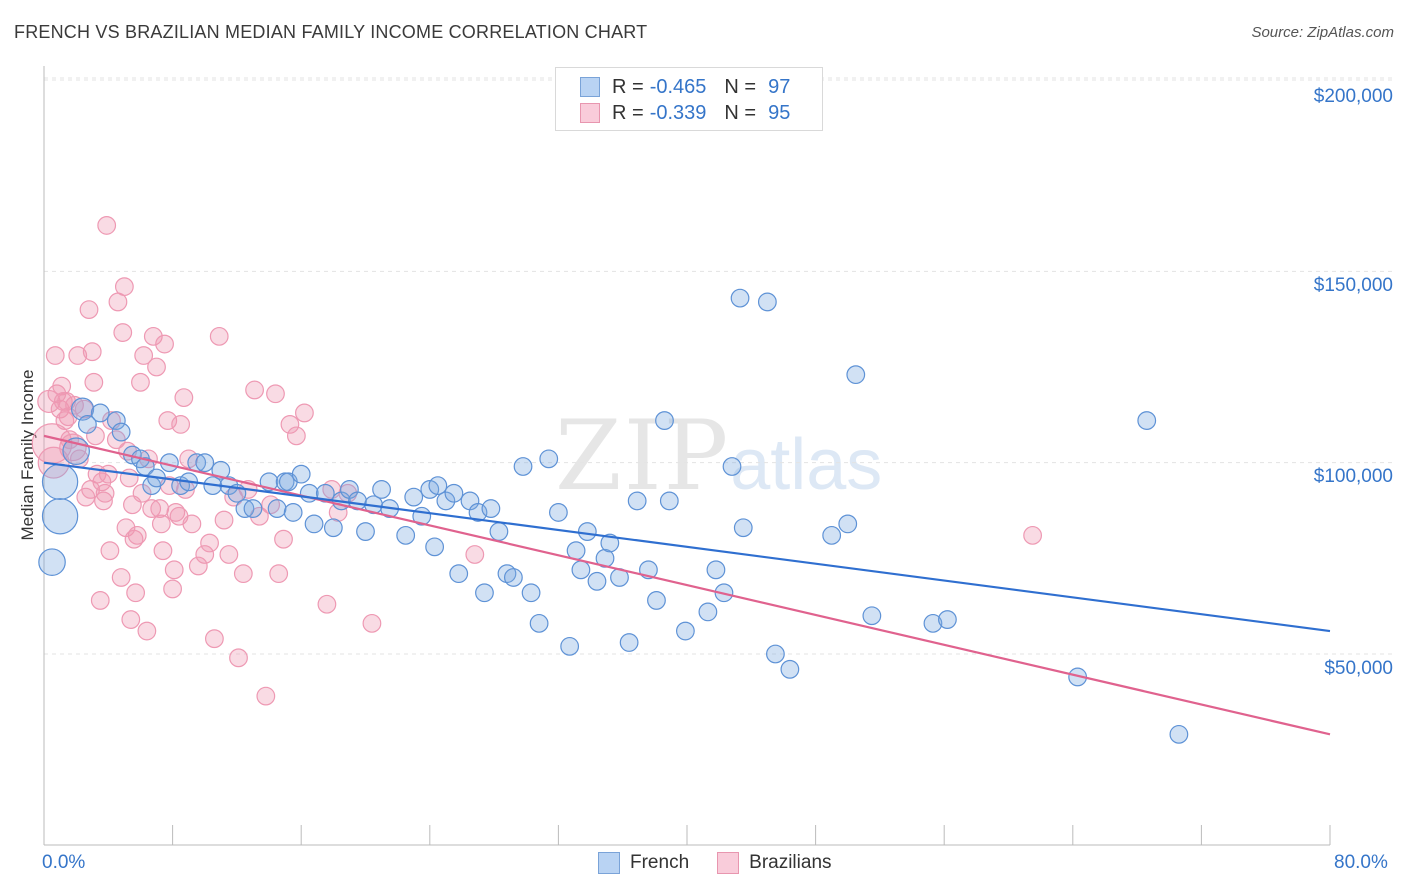 The width and height of the screenshot is (1406, 892). What do you see at coordinates (779, 112) in the screenshot?
I see `n-value: 95` at bounding box center [779, 112].